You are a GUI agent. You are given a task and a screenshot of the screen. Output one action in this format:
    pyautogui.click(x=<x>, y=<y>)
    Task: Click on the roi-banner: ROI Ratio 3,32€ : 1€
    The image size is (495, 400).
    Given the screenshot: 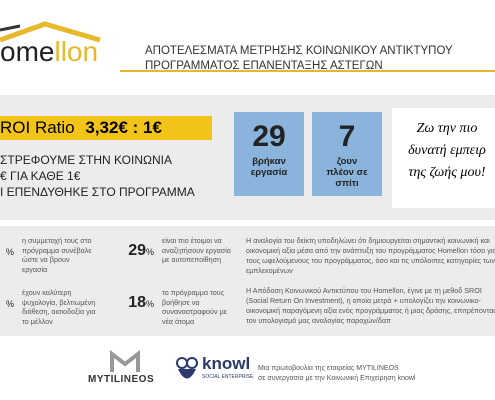 What is the action you would take?
    pyautogui.click(x=106, y=128)
    